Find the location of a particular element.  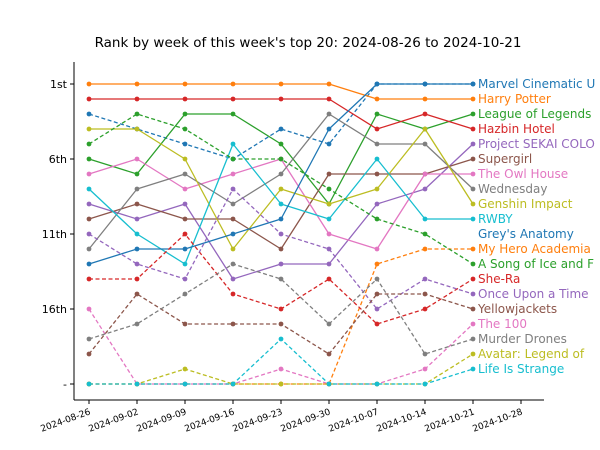

series-end-label: The 100 is located at coordinates (502, 324).